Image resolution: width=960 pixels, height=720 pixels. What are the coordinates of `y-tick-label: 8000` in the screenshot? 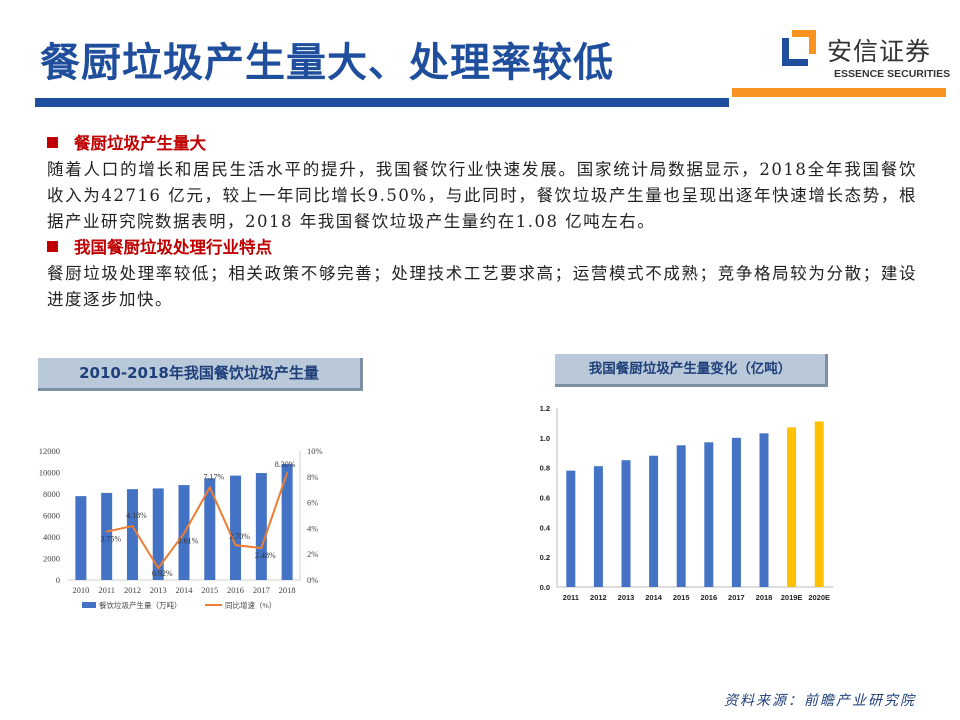 It's located at (51, 494).